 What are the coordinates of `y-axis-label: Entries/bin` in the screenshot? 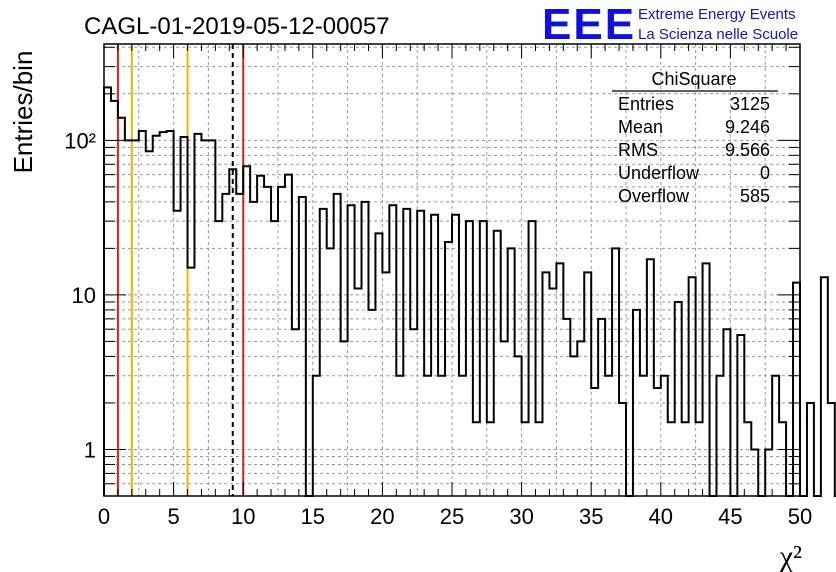 It's located at (23, 112).